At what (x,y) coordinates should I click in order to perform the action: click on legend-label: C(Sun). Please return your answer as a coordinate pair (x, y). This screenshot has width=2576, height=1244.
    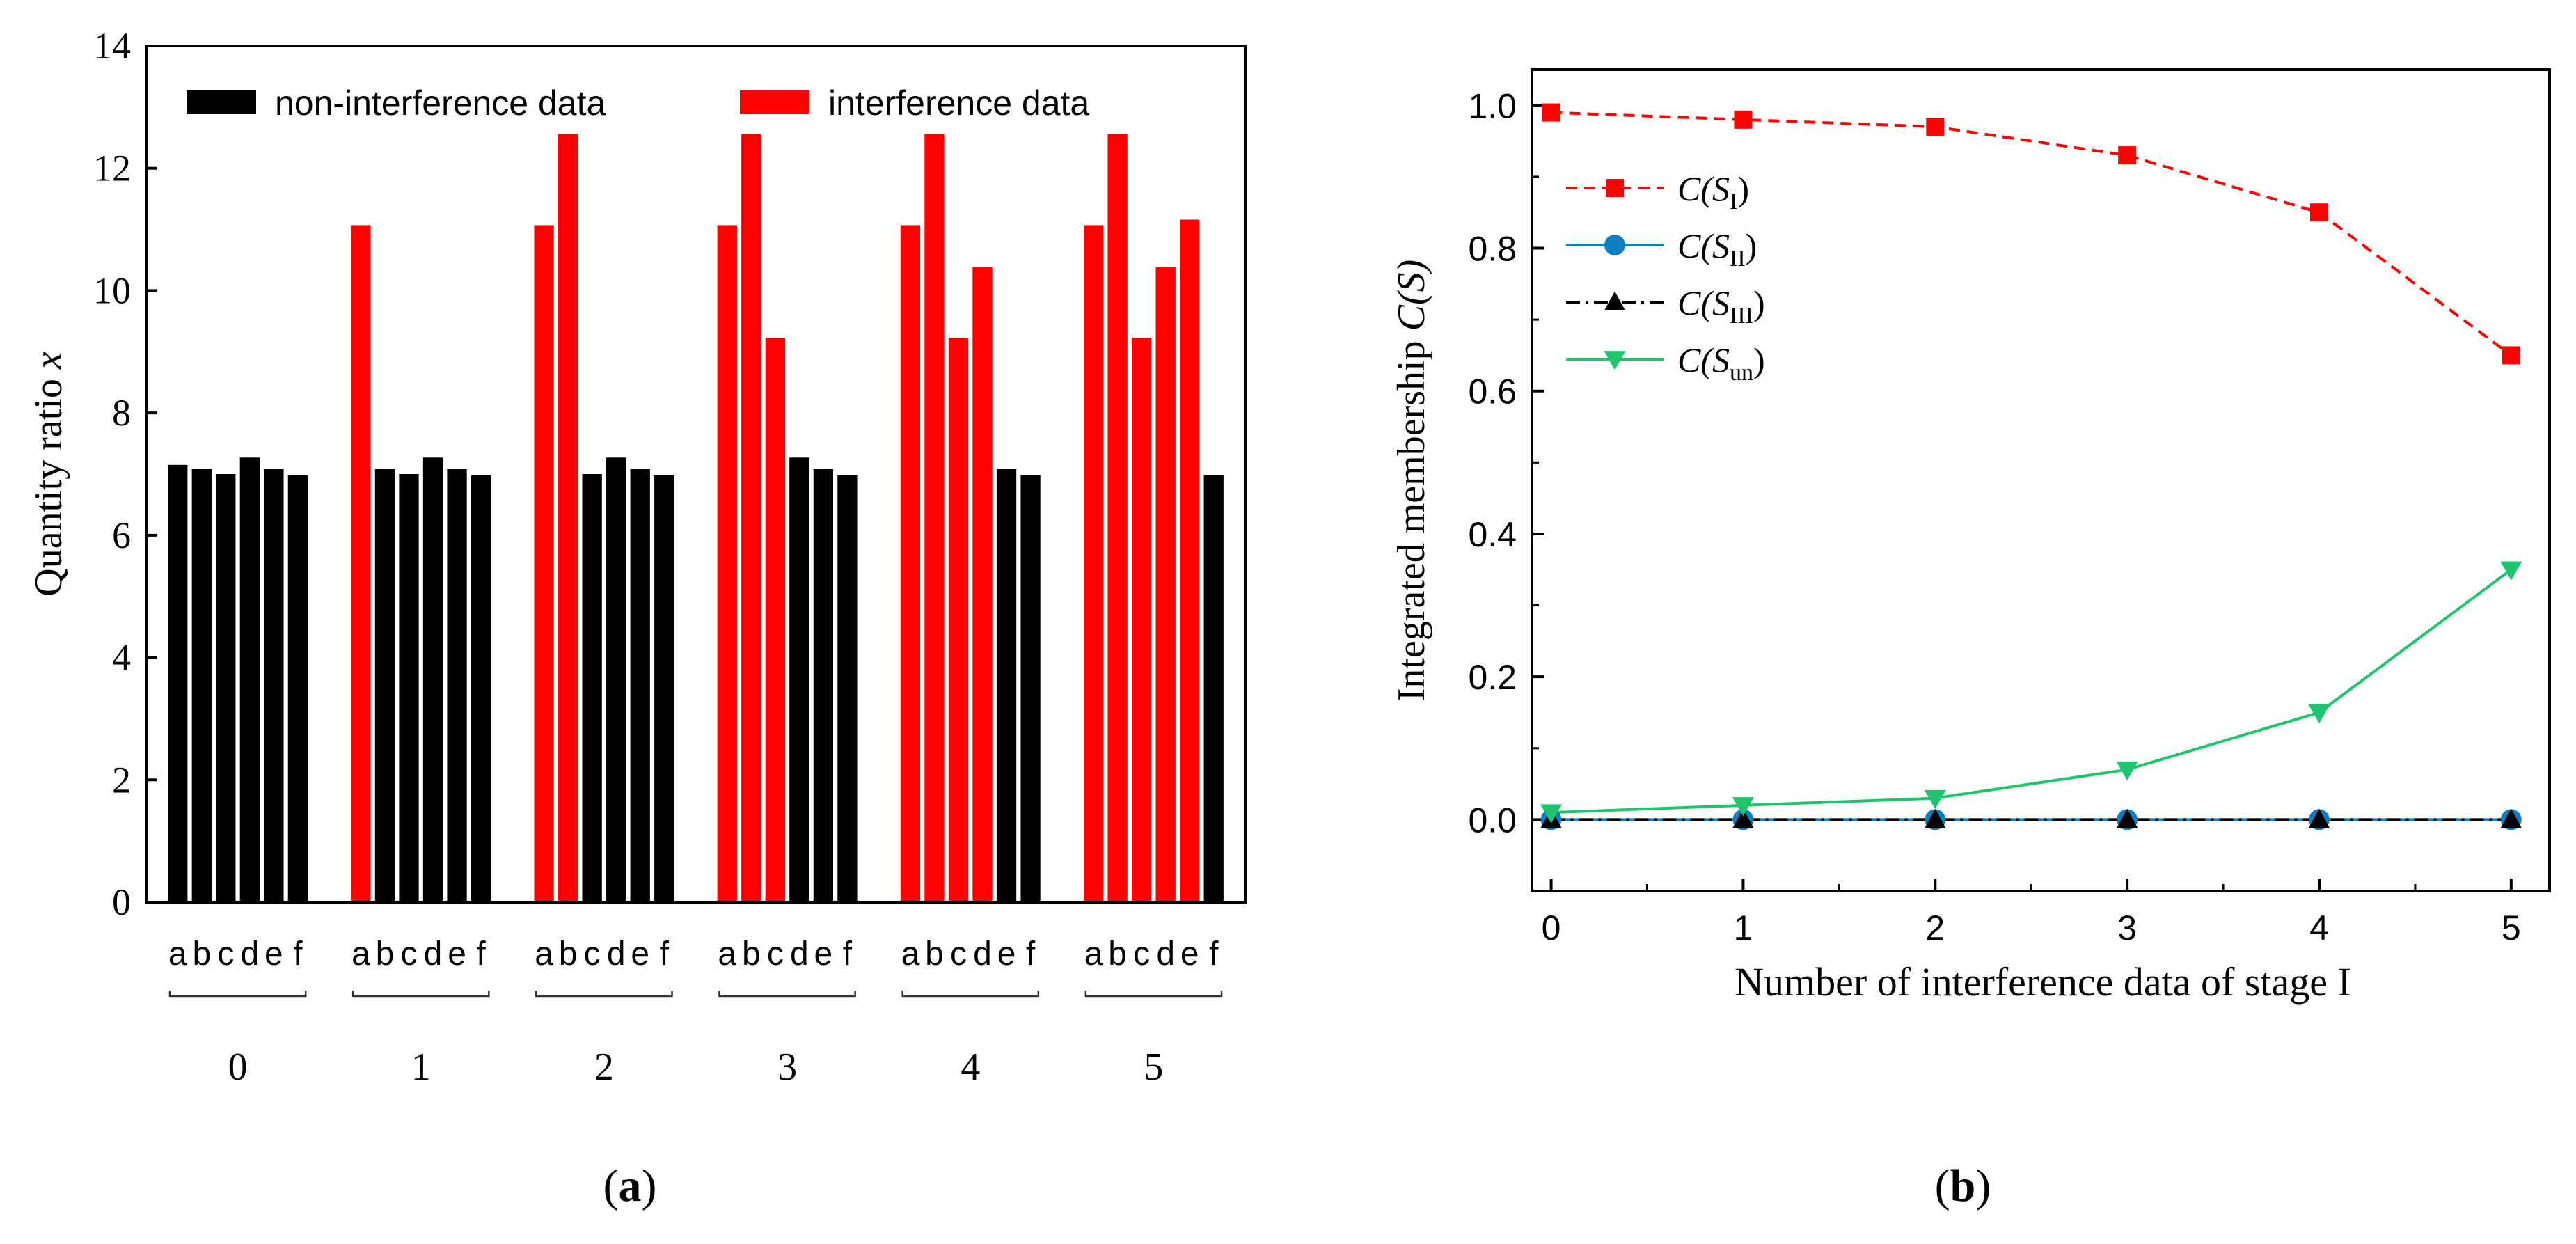
    Looking at the image, I should click on (1721, 363).